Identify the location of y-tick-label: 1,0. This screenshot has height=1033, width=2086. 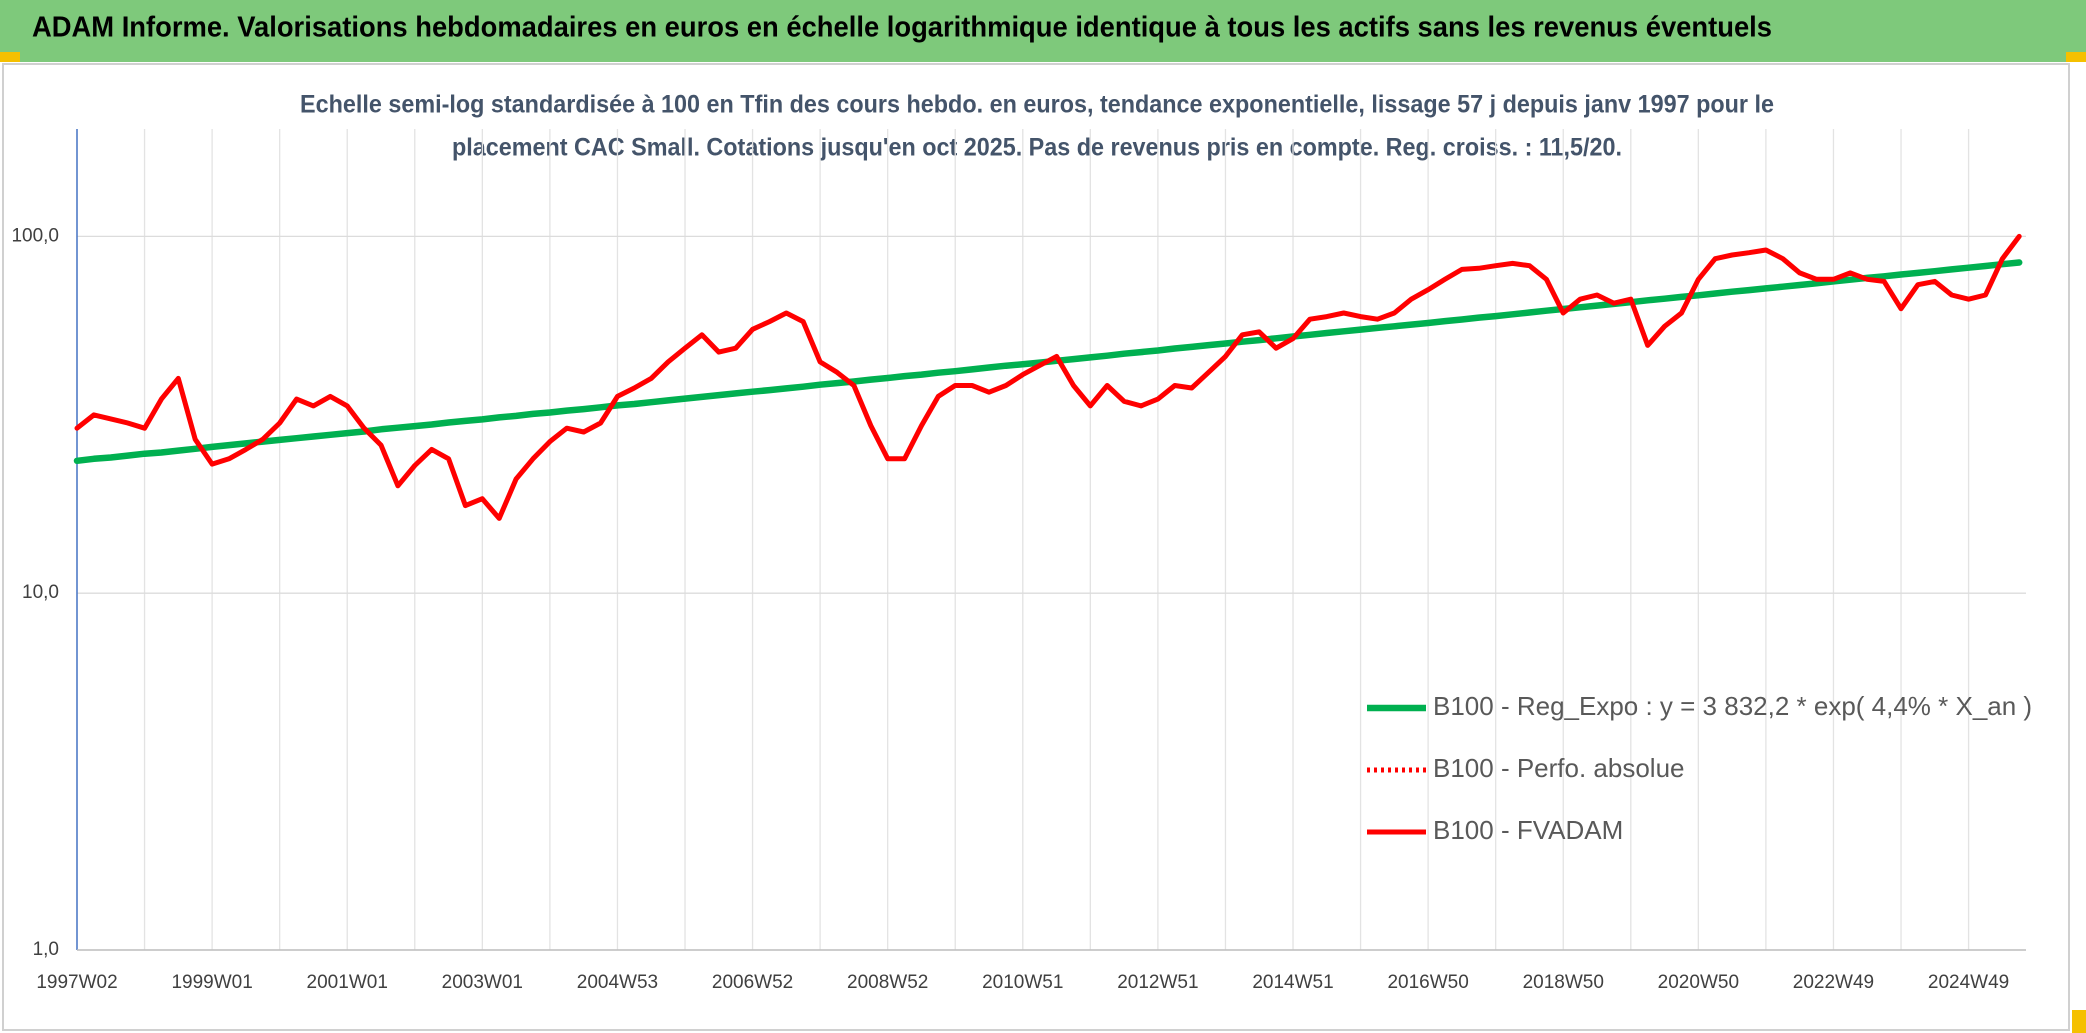
(46, 949).